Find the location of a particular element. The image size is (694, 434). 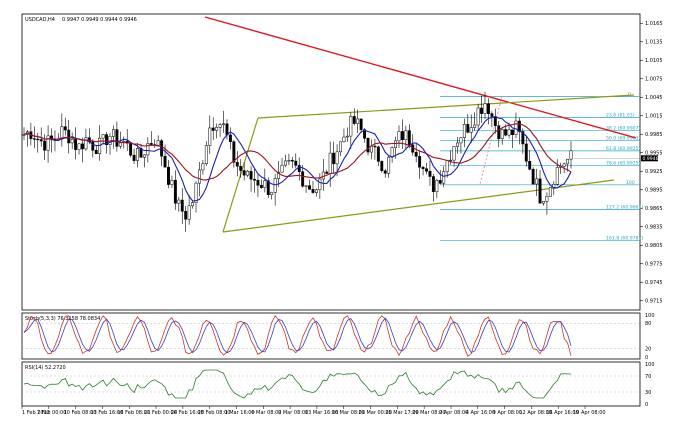

fib-label: 161.8 (60.9787) is located at coordinates (624, 238).